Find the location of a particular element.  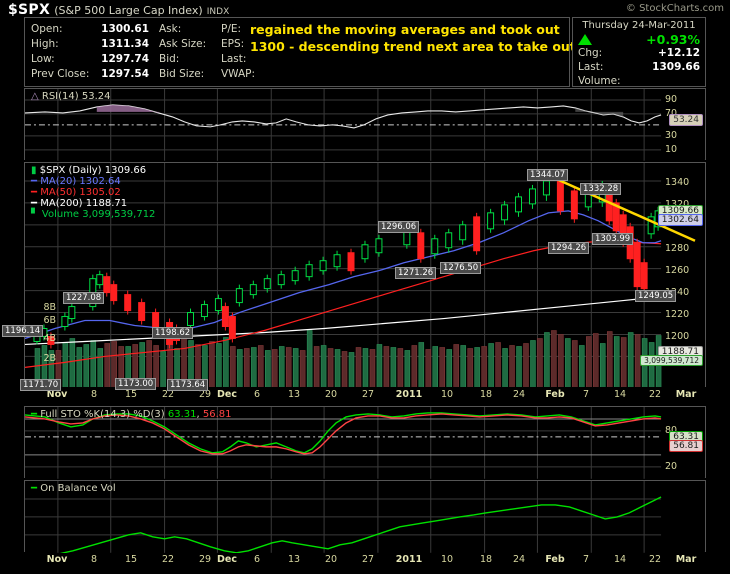

callout-label: 1344.07 is located at coordinates (548, 175).